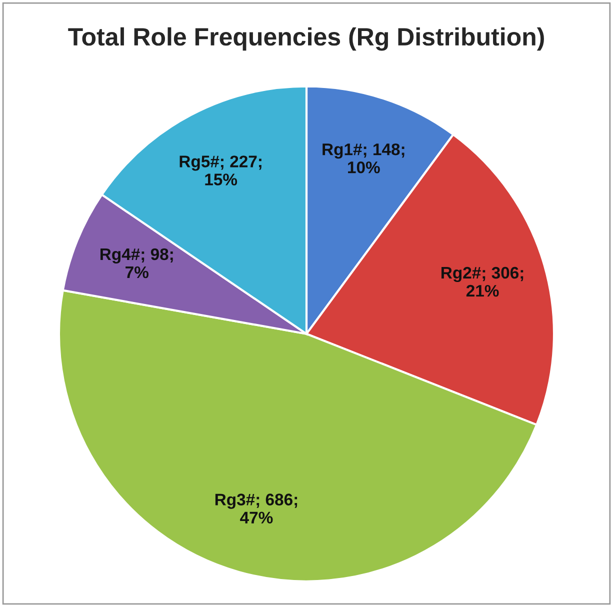 This screenshot has width=613, height=607. Describe the element at coordinates (136, 263) in the screenshot. I see `slice-label: Rg4#; 98; 7%` at that location.